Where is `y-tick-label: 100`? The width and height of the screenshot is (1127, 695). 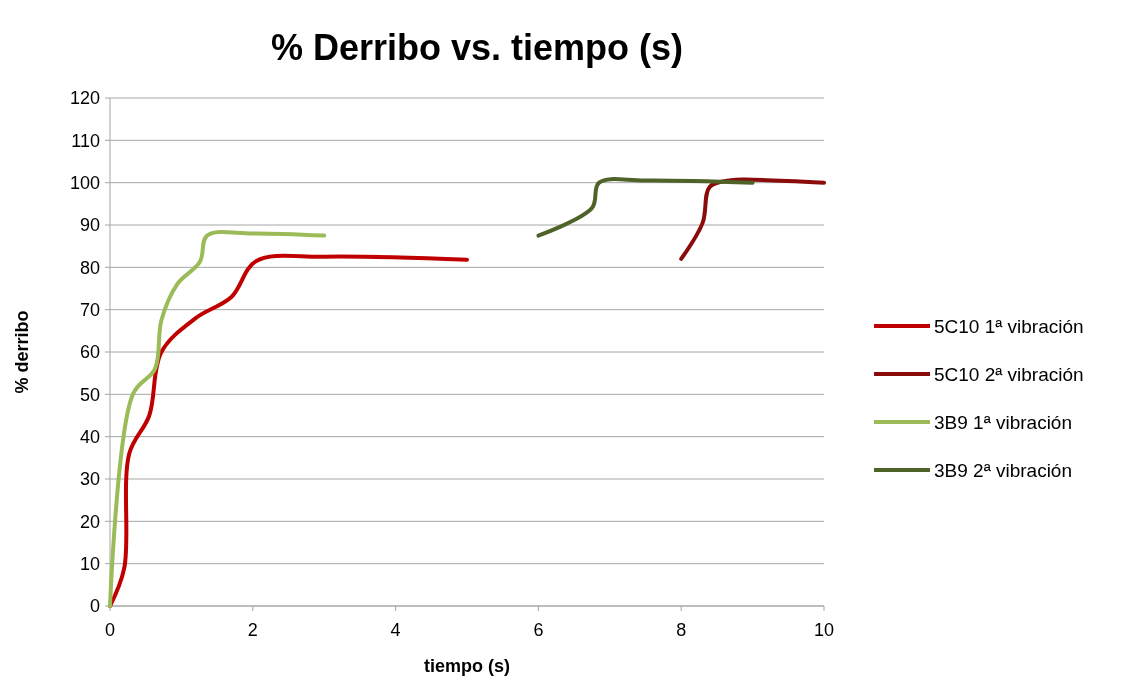 y-tick-label: 100 is located at coordinates (84, 182).